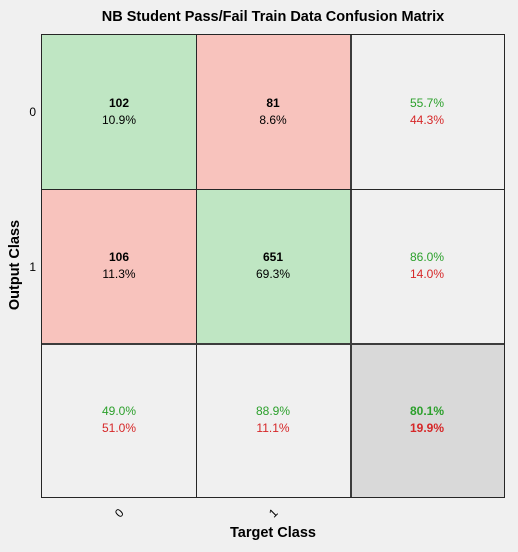 Image resolution: width=518 pixels, height=552 pixels. What do you see at coordinates (427, 266) in the screenshot?
I see `row-summary-1: 86.0% 14.0%` at bounding box center [427, 266].